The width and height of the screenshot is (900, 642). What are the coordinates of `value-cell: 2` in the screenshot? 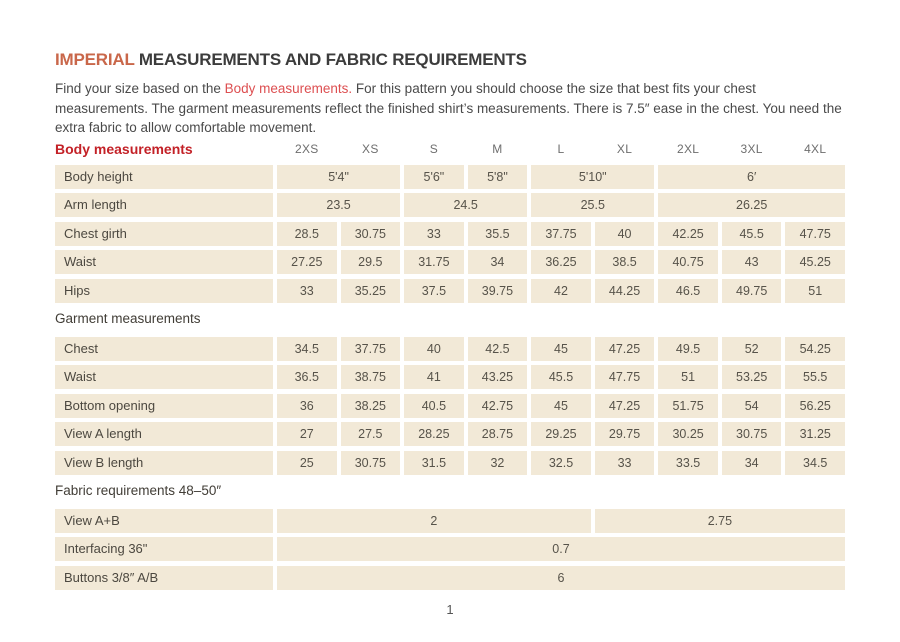 It's located at (434, 520).